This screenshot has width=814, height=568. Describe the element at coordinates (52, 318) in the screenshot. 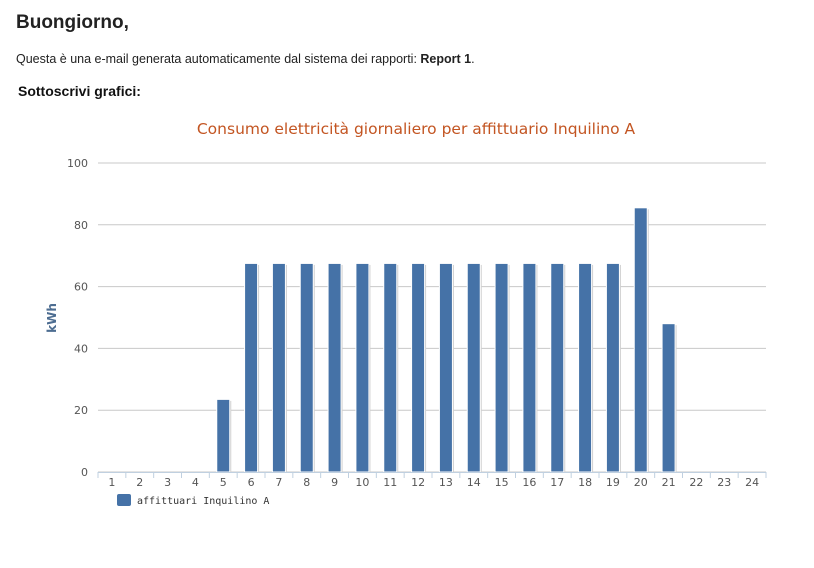

I see `y-axis-label: kWh` at that location.